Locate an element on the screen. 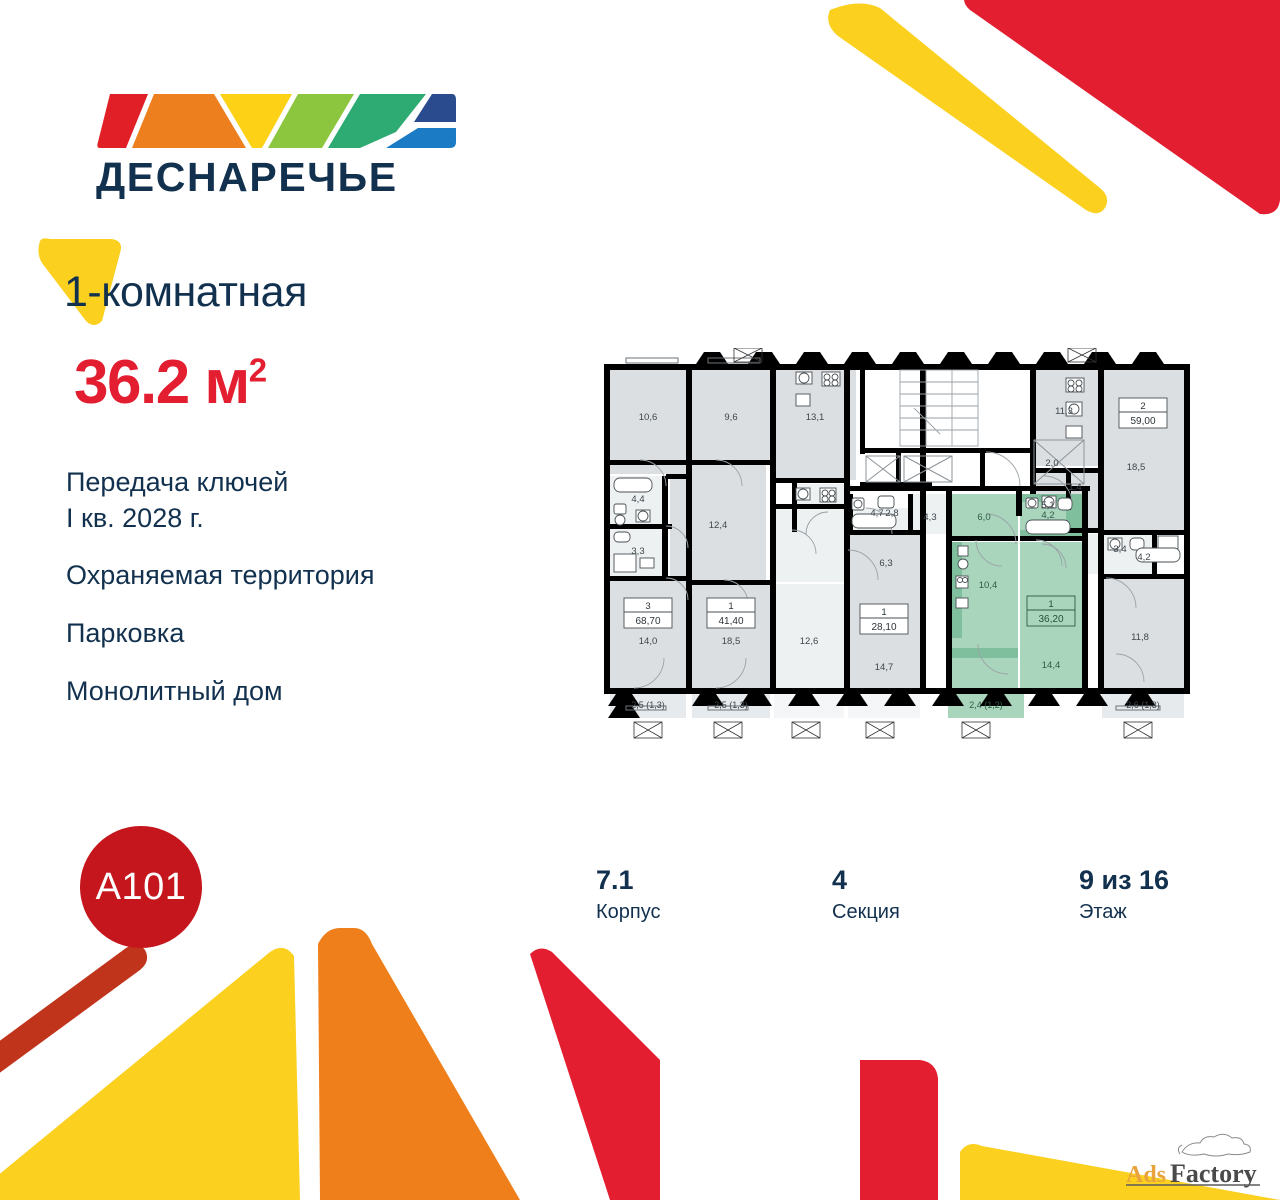 The width and height of the screenshot is (1280, 1200). room-label: 10,4 is located at coordinates (988, 585).